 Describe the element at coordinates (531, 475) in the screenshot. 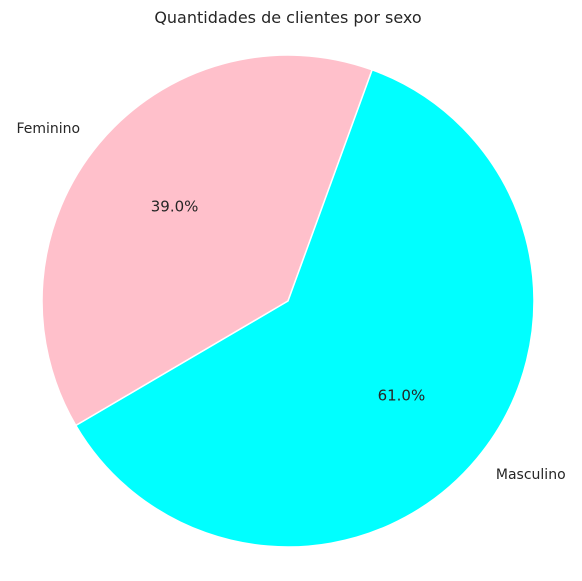

I see `slice-label-masculino: Masculino` at that location.